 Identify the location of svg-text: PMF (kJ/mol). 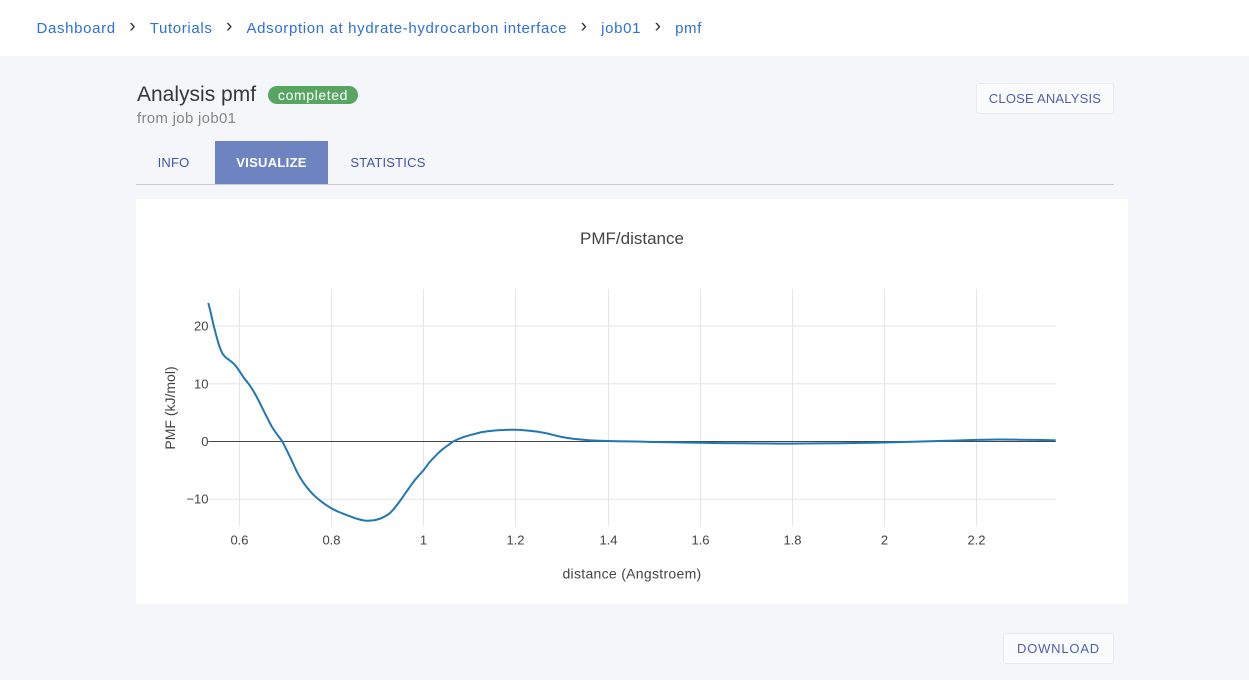
(170, 407).